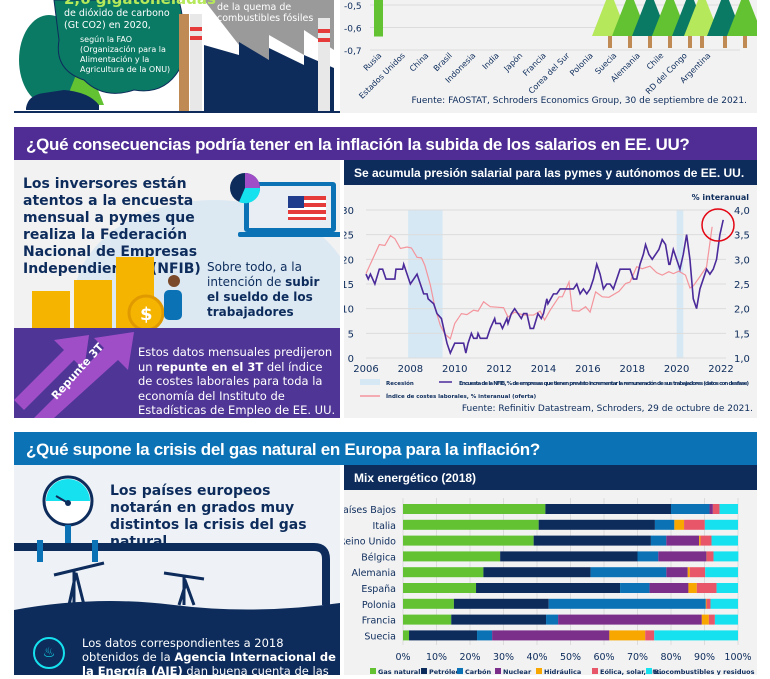 The width and height of the screenshot is (770, 679). I want to click on x-tick-label: Polonia, so click(581, 64).